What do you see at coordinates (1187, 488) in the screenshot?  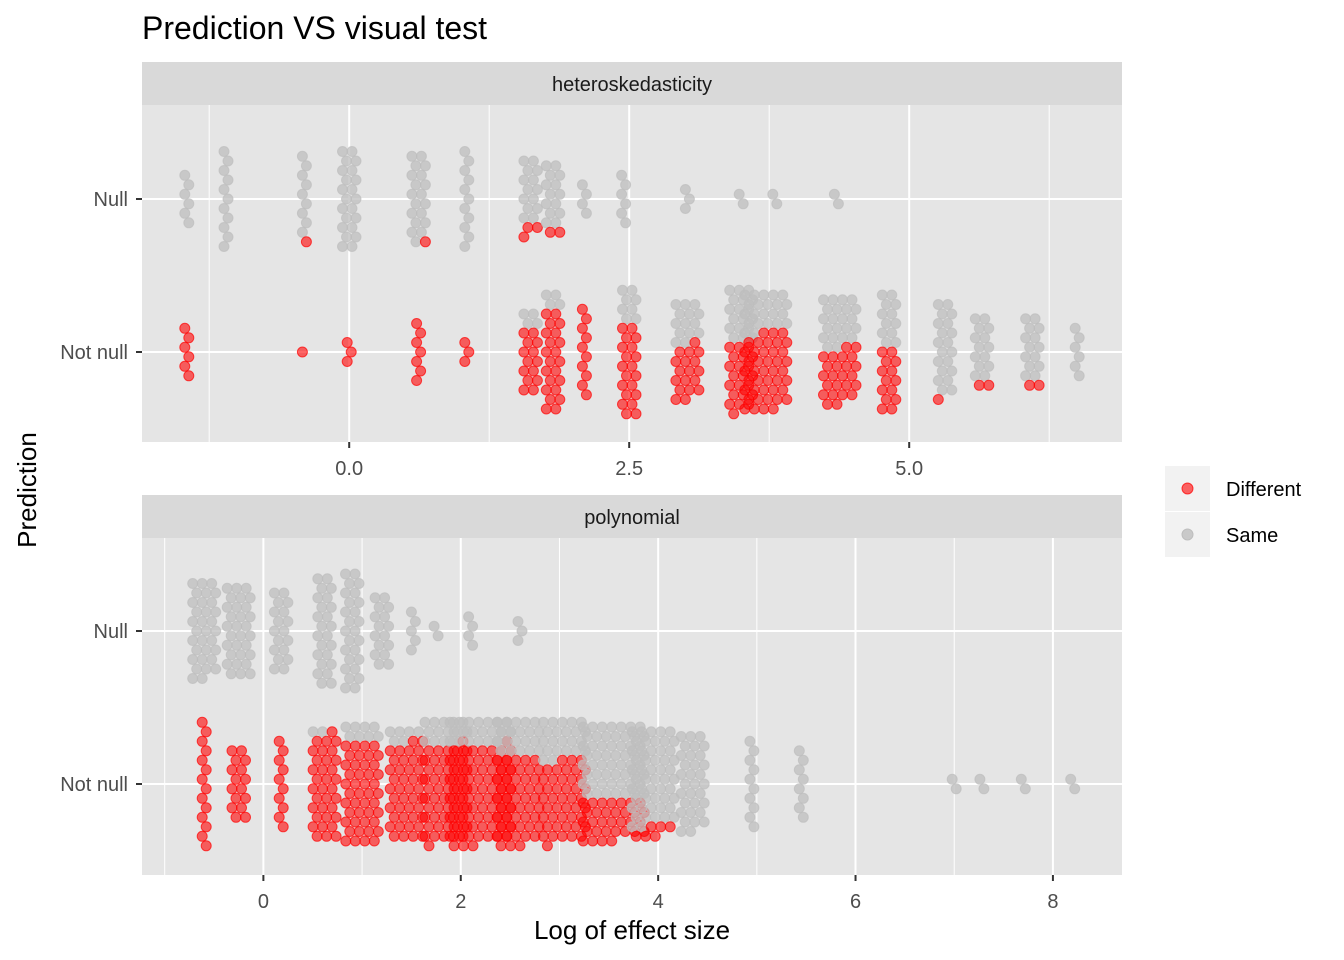 I see `legend-key-different` at bounding box center [1187, 488].